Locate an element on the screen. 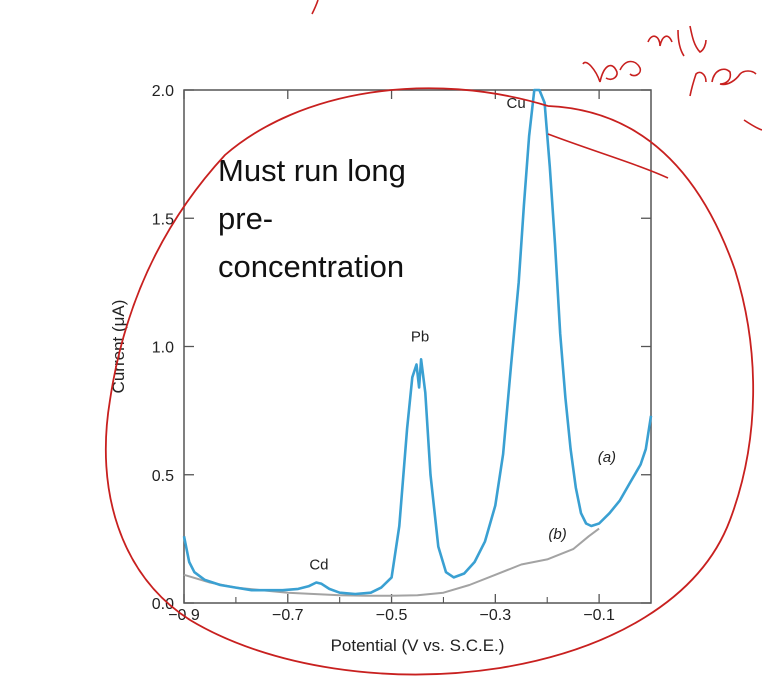  handwritten-arc-upper is located at coordinates (315, 7).